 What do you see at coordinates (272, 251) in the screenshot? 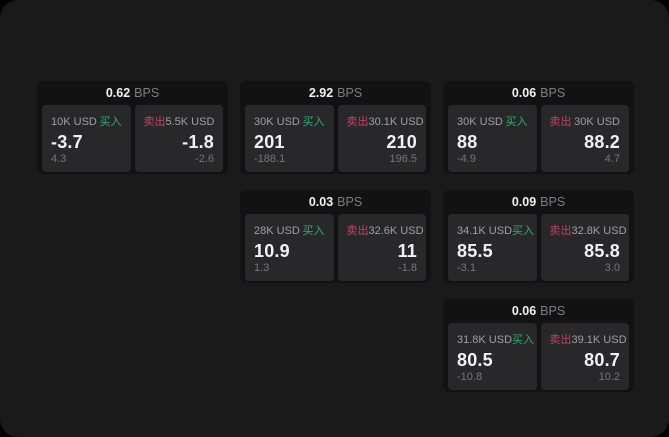
I see `buy-price: 10.9` at bounding box center [272, 251].